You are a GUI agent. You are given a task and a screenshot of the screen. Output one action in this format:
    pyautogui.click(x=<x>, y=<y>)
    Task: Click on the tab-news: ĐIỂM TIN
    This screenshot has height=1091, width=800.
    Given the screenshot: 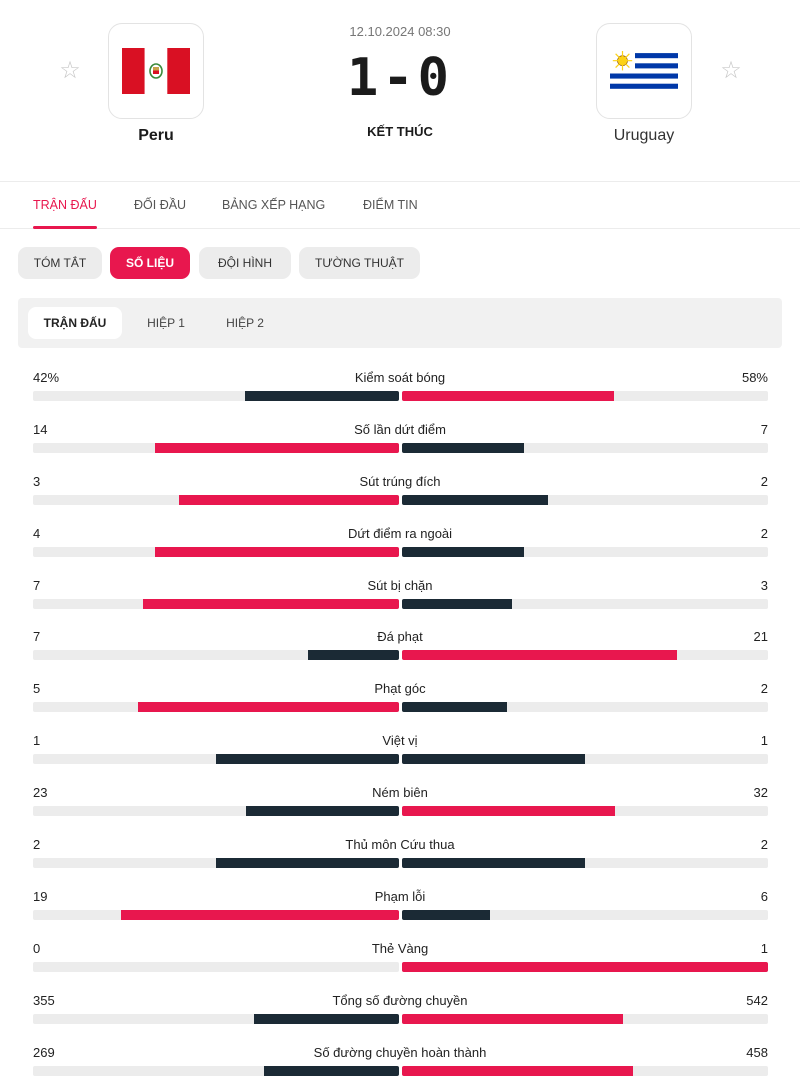 What is the action you would take?
    pyautogui.click(x=390, y=205)
    